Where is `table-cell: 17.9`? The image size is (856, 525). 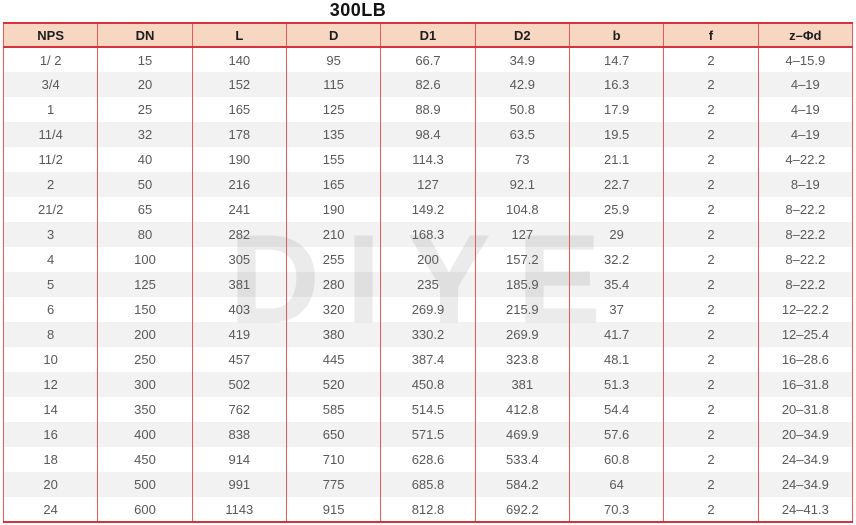 table-cell: 17.9 is located at coordinates (616, 109).